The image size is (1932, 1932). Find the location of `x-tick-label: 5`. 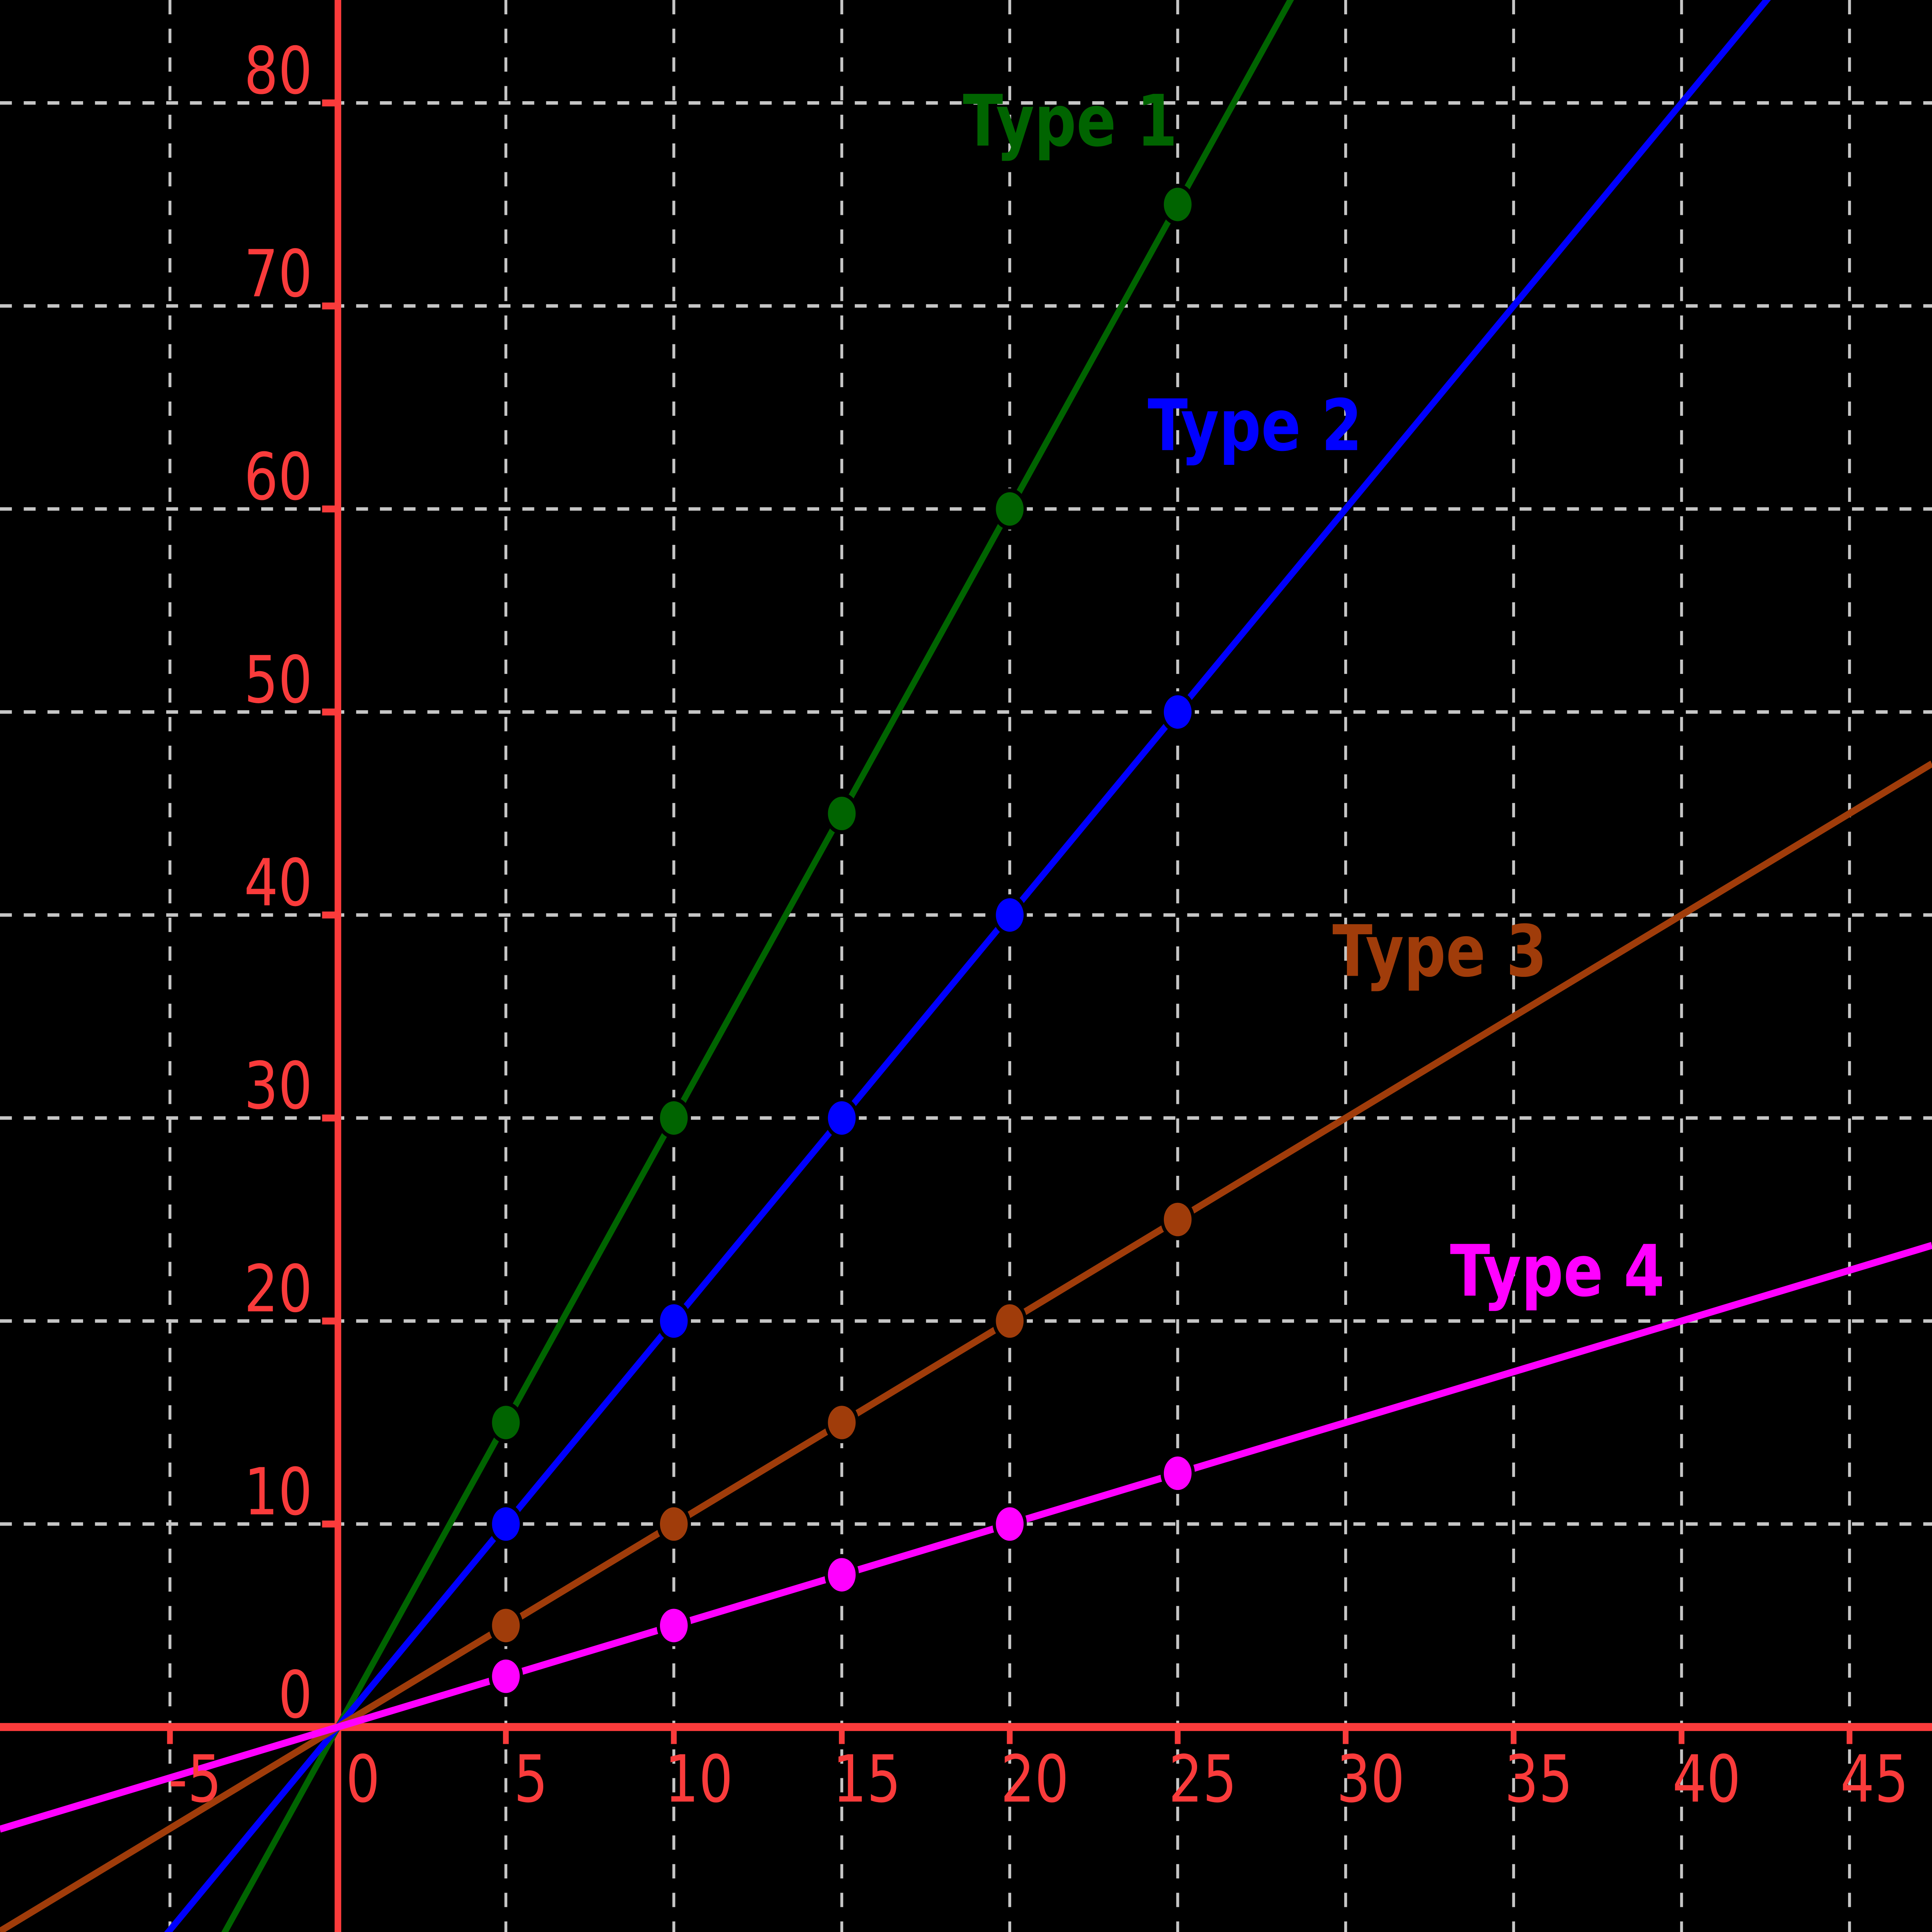

x-tick-label: 5 is located at coordinates (531, 1780).